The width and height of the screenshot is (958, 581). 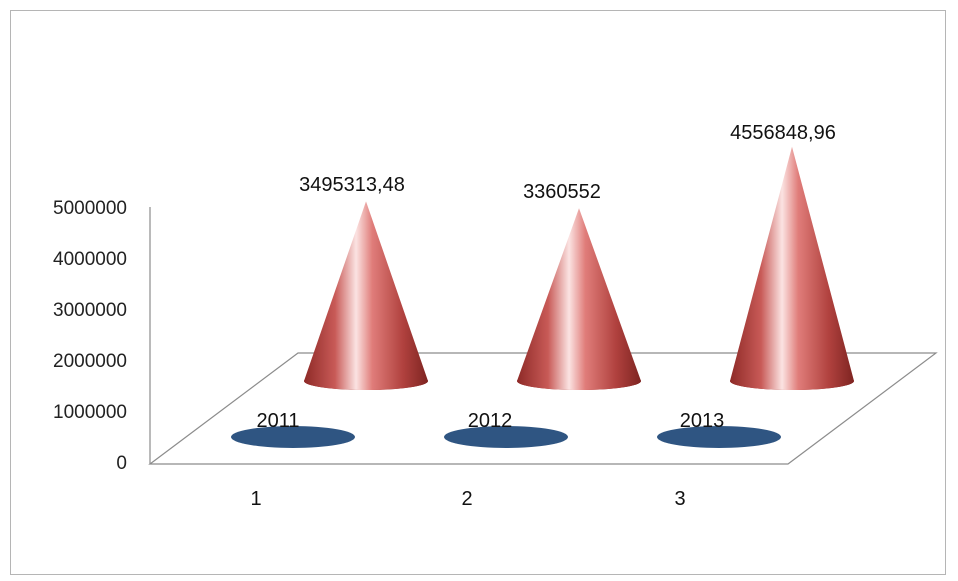 I want to click on y-tick-label: 2000000, so click(x=90, y=361).